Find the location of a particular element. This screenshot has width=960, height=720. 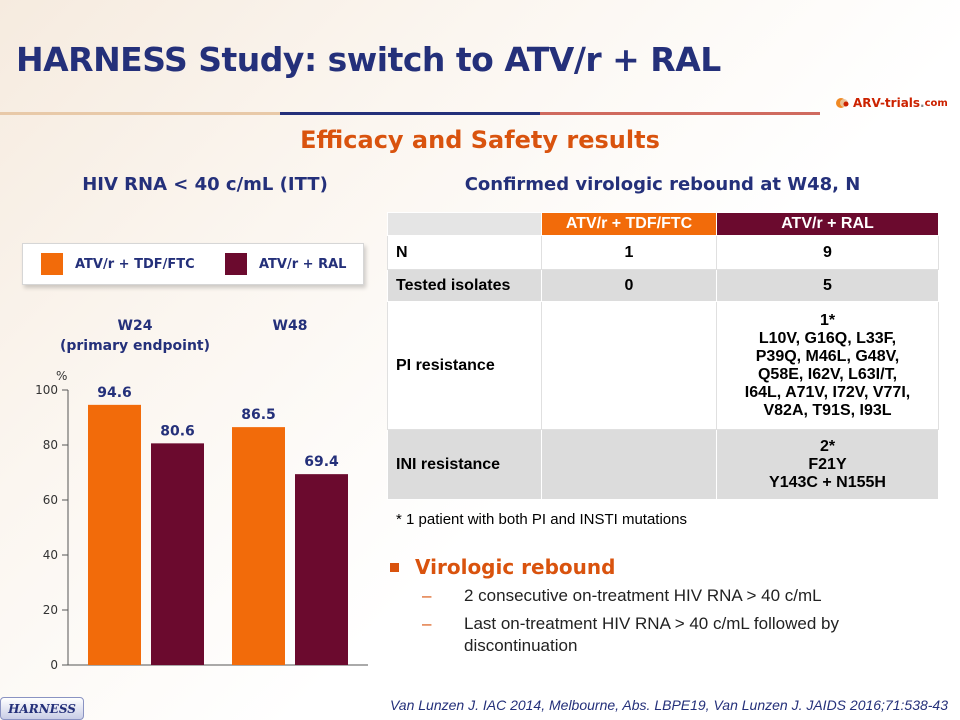

arv-trials-logo: ARV-trials. com is located at coordinates (891, 103).